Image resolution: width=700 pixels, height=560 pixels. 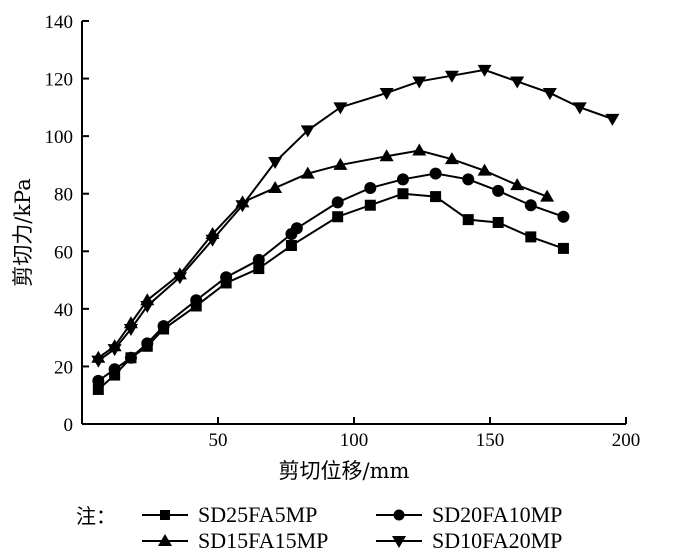 I want to click on triangle-up-marker-icon, so click(x=165, y=540).